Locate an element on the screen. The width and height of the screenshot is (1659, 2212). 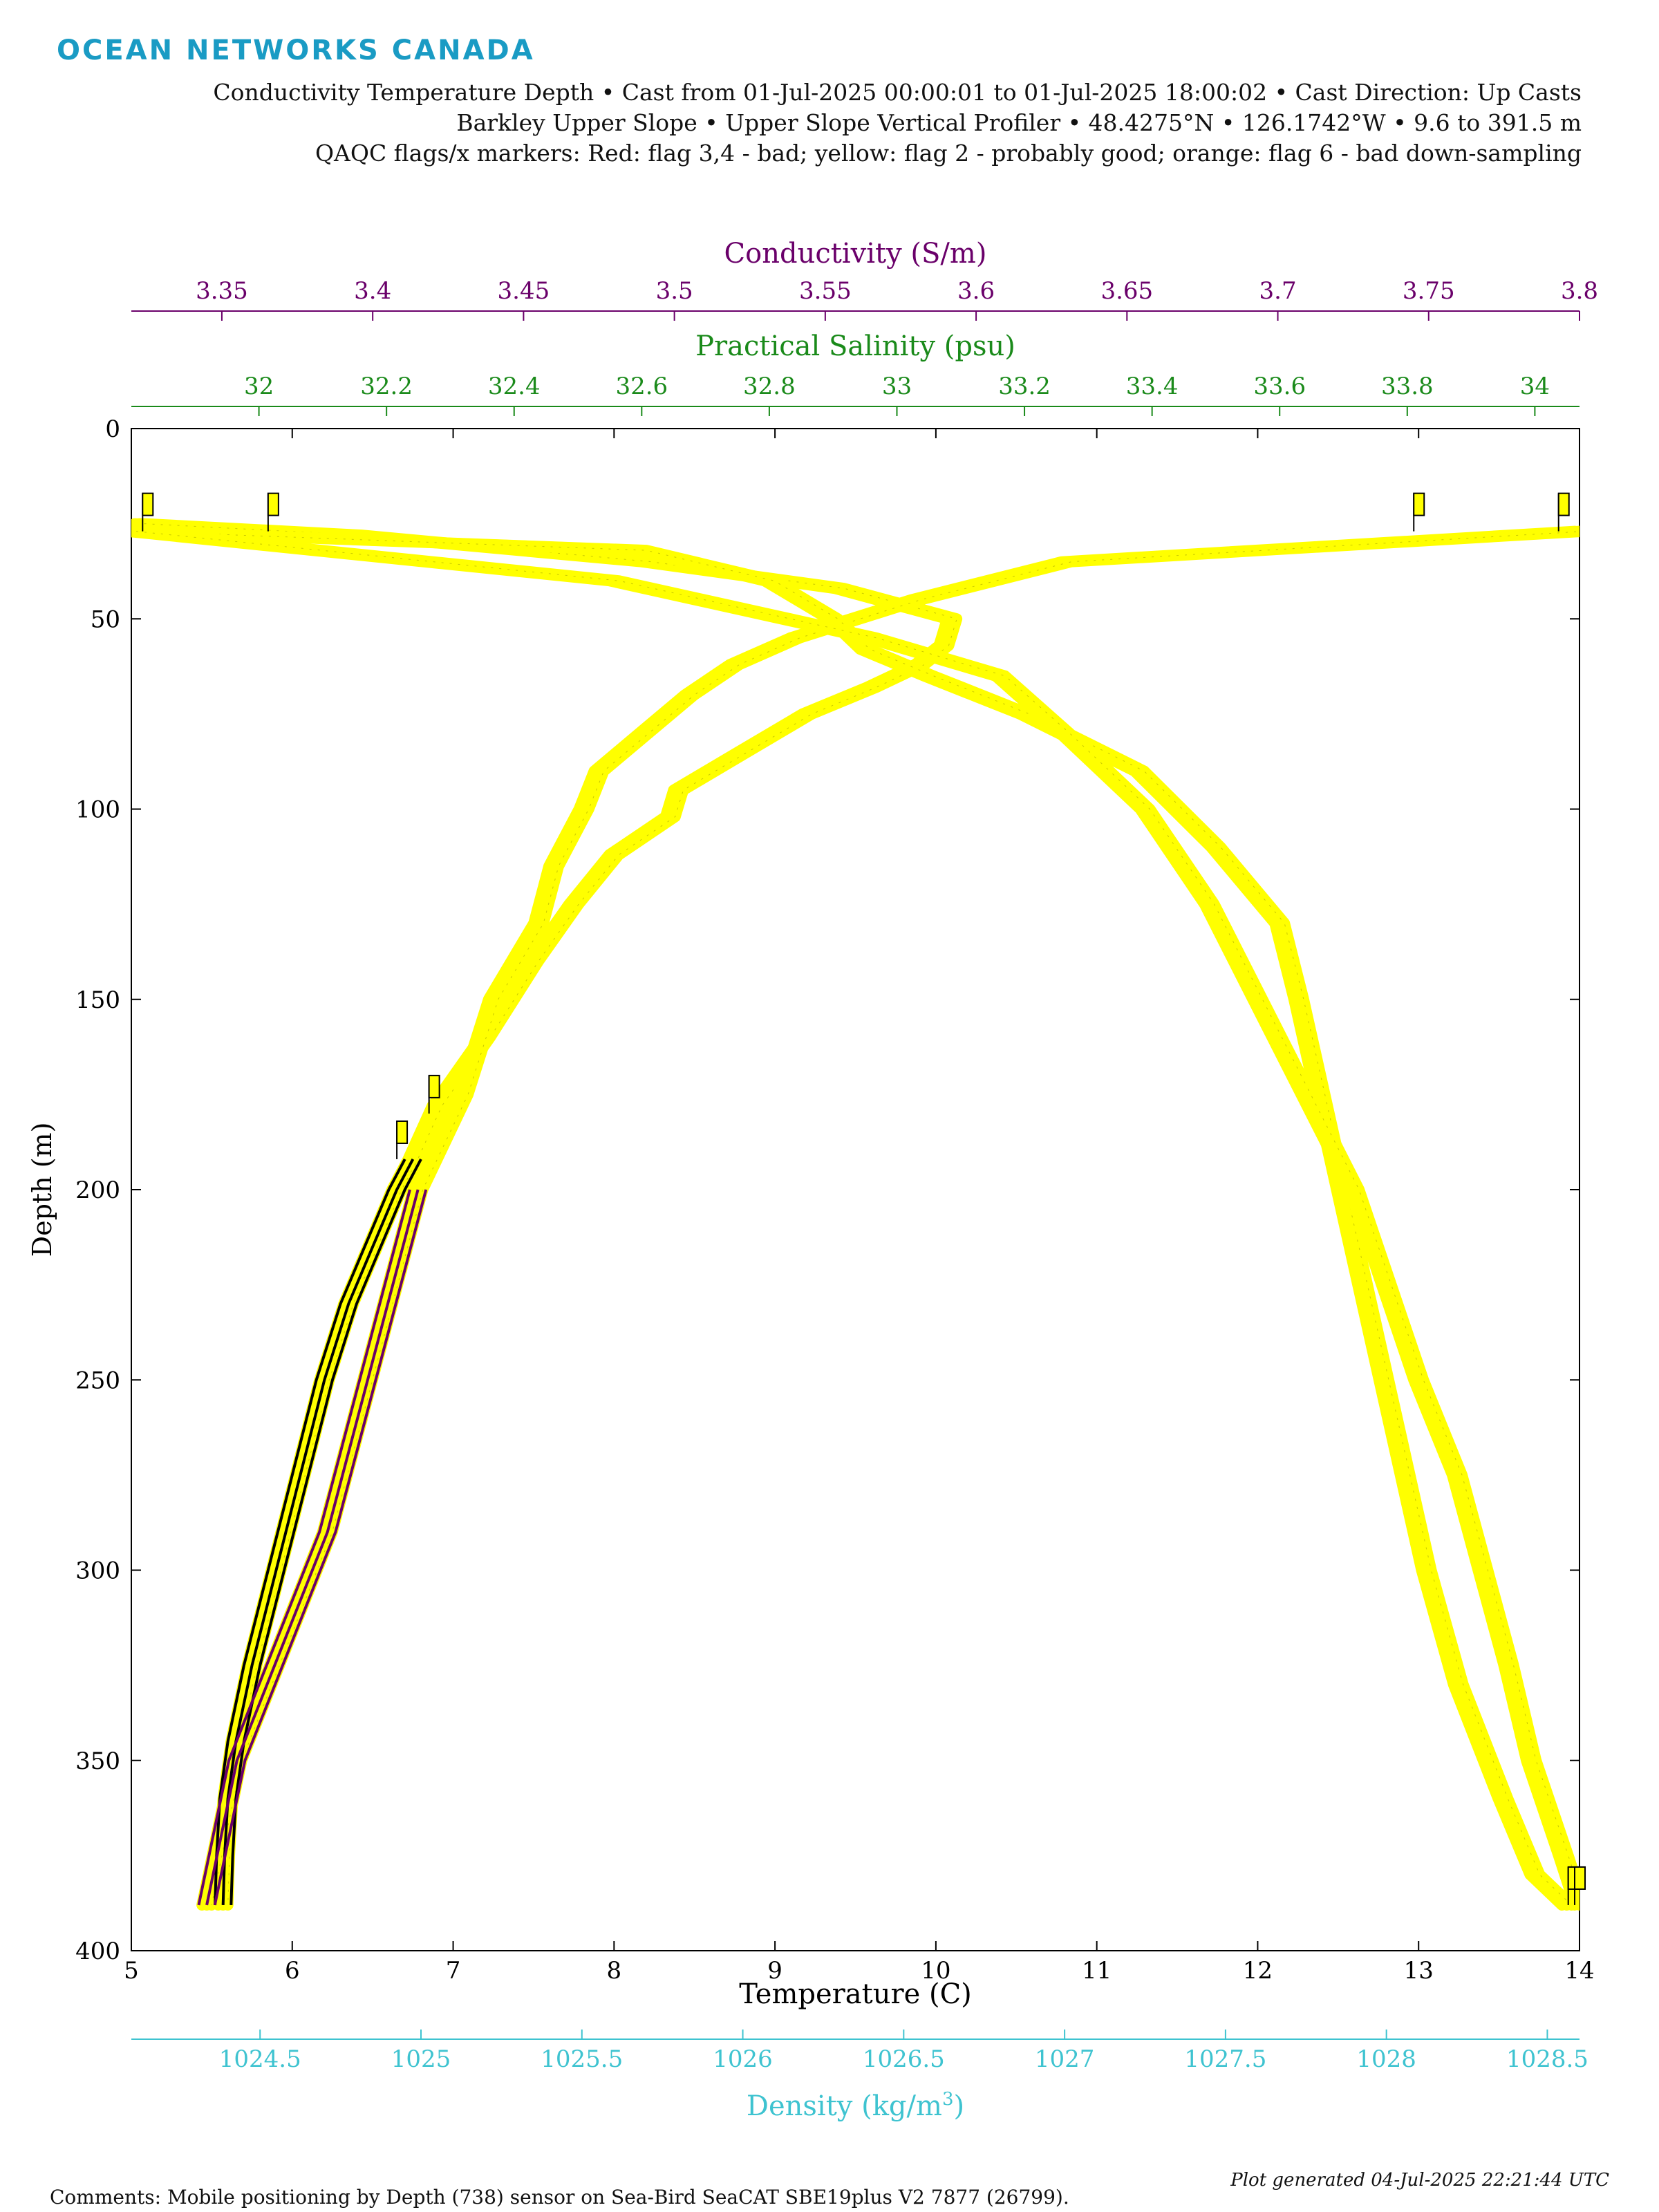
density-tick-label: 1024.5 is located at coordinates (260, 2059).